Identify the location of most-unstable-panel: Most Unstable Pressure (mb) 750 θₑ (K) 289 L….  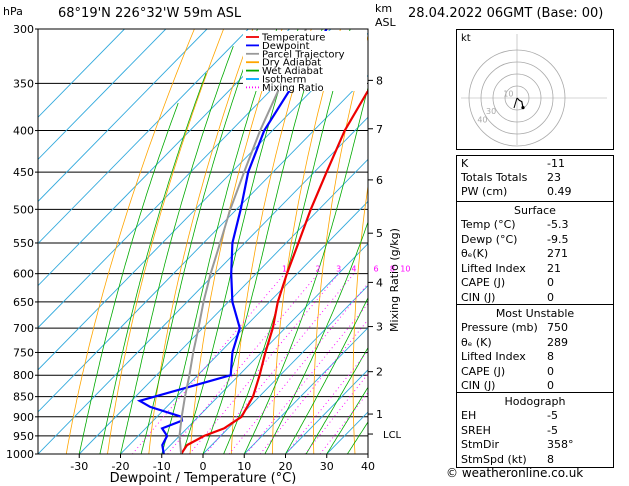
(535, 348).